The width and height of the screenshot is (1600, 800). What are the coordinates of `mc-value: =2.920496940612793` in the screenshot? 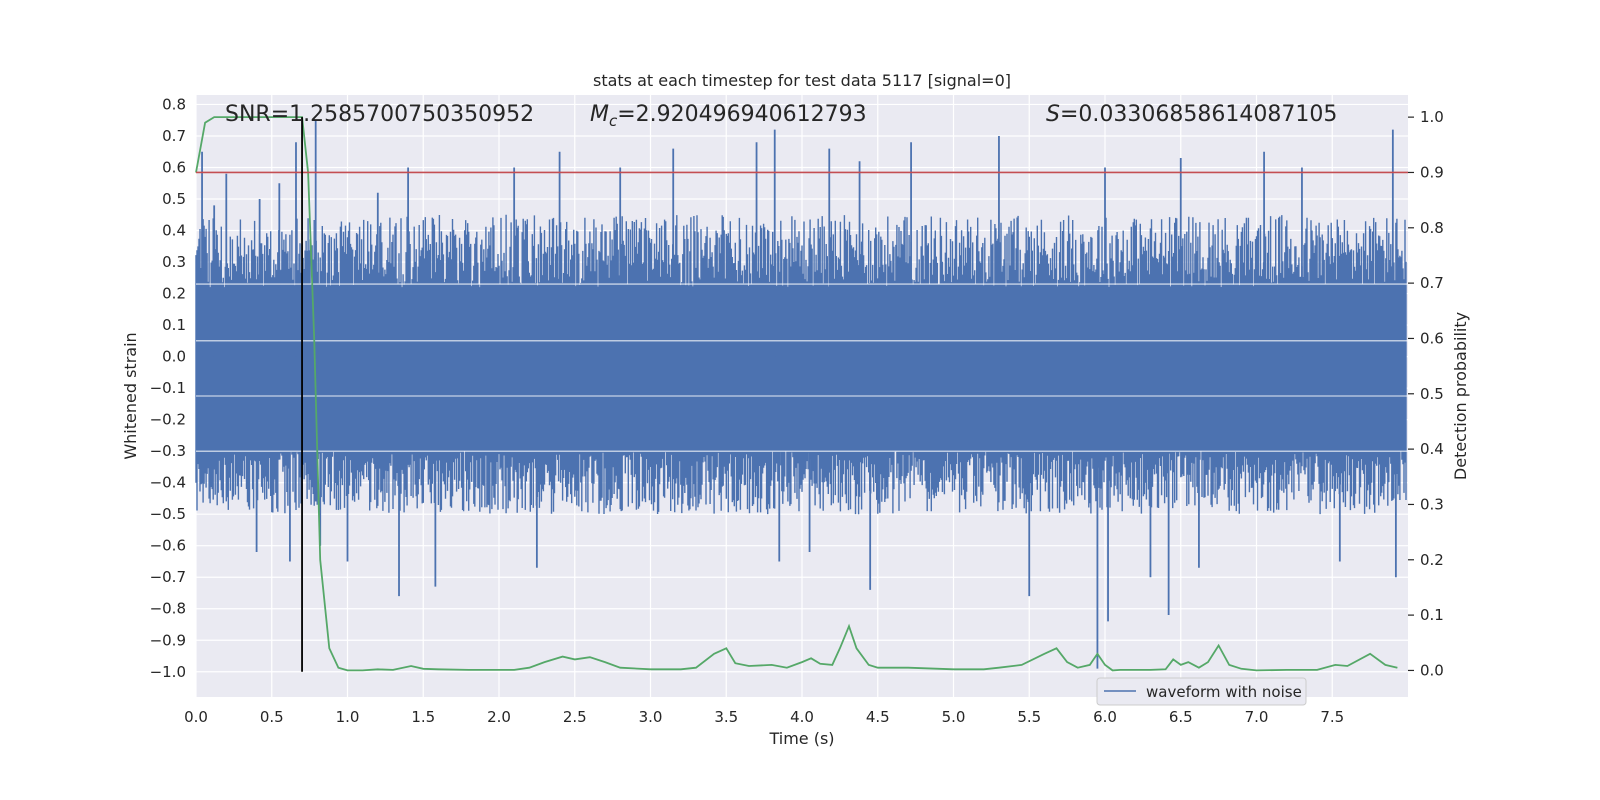 It's located at (741, 114).